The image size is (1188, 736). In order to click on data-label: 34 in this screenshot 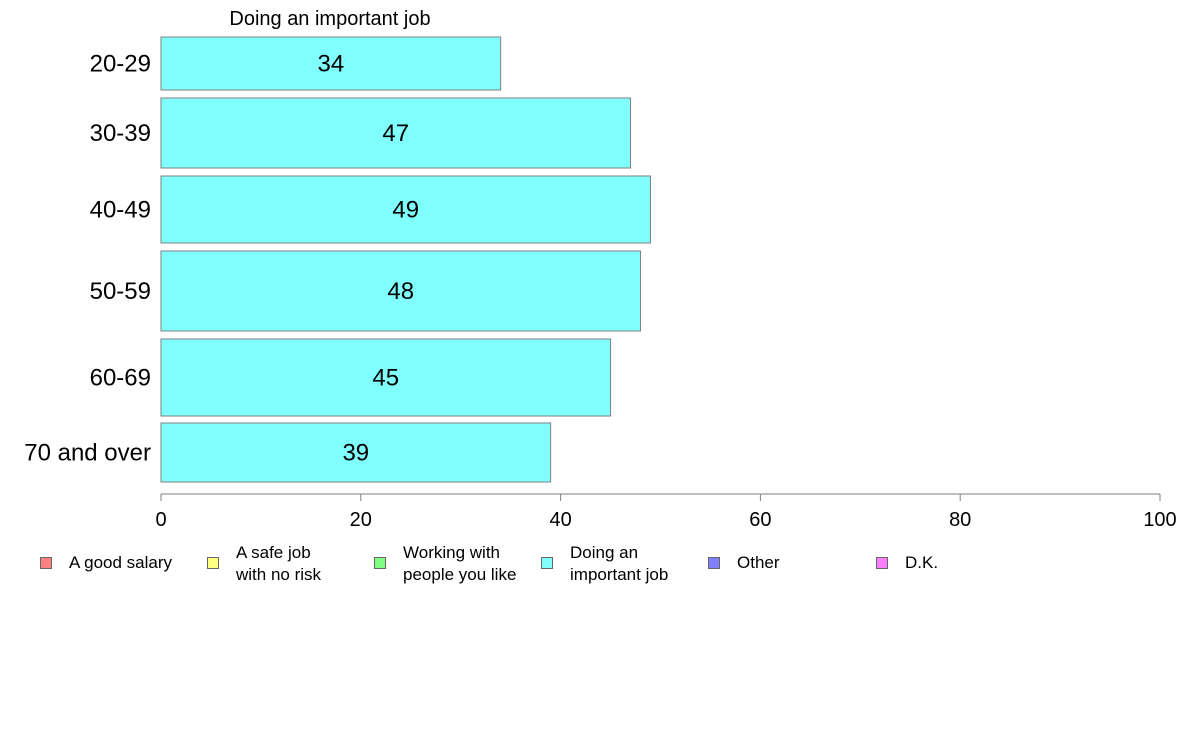, I will do `click(330, 64)`.